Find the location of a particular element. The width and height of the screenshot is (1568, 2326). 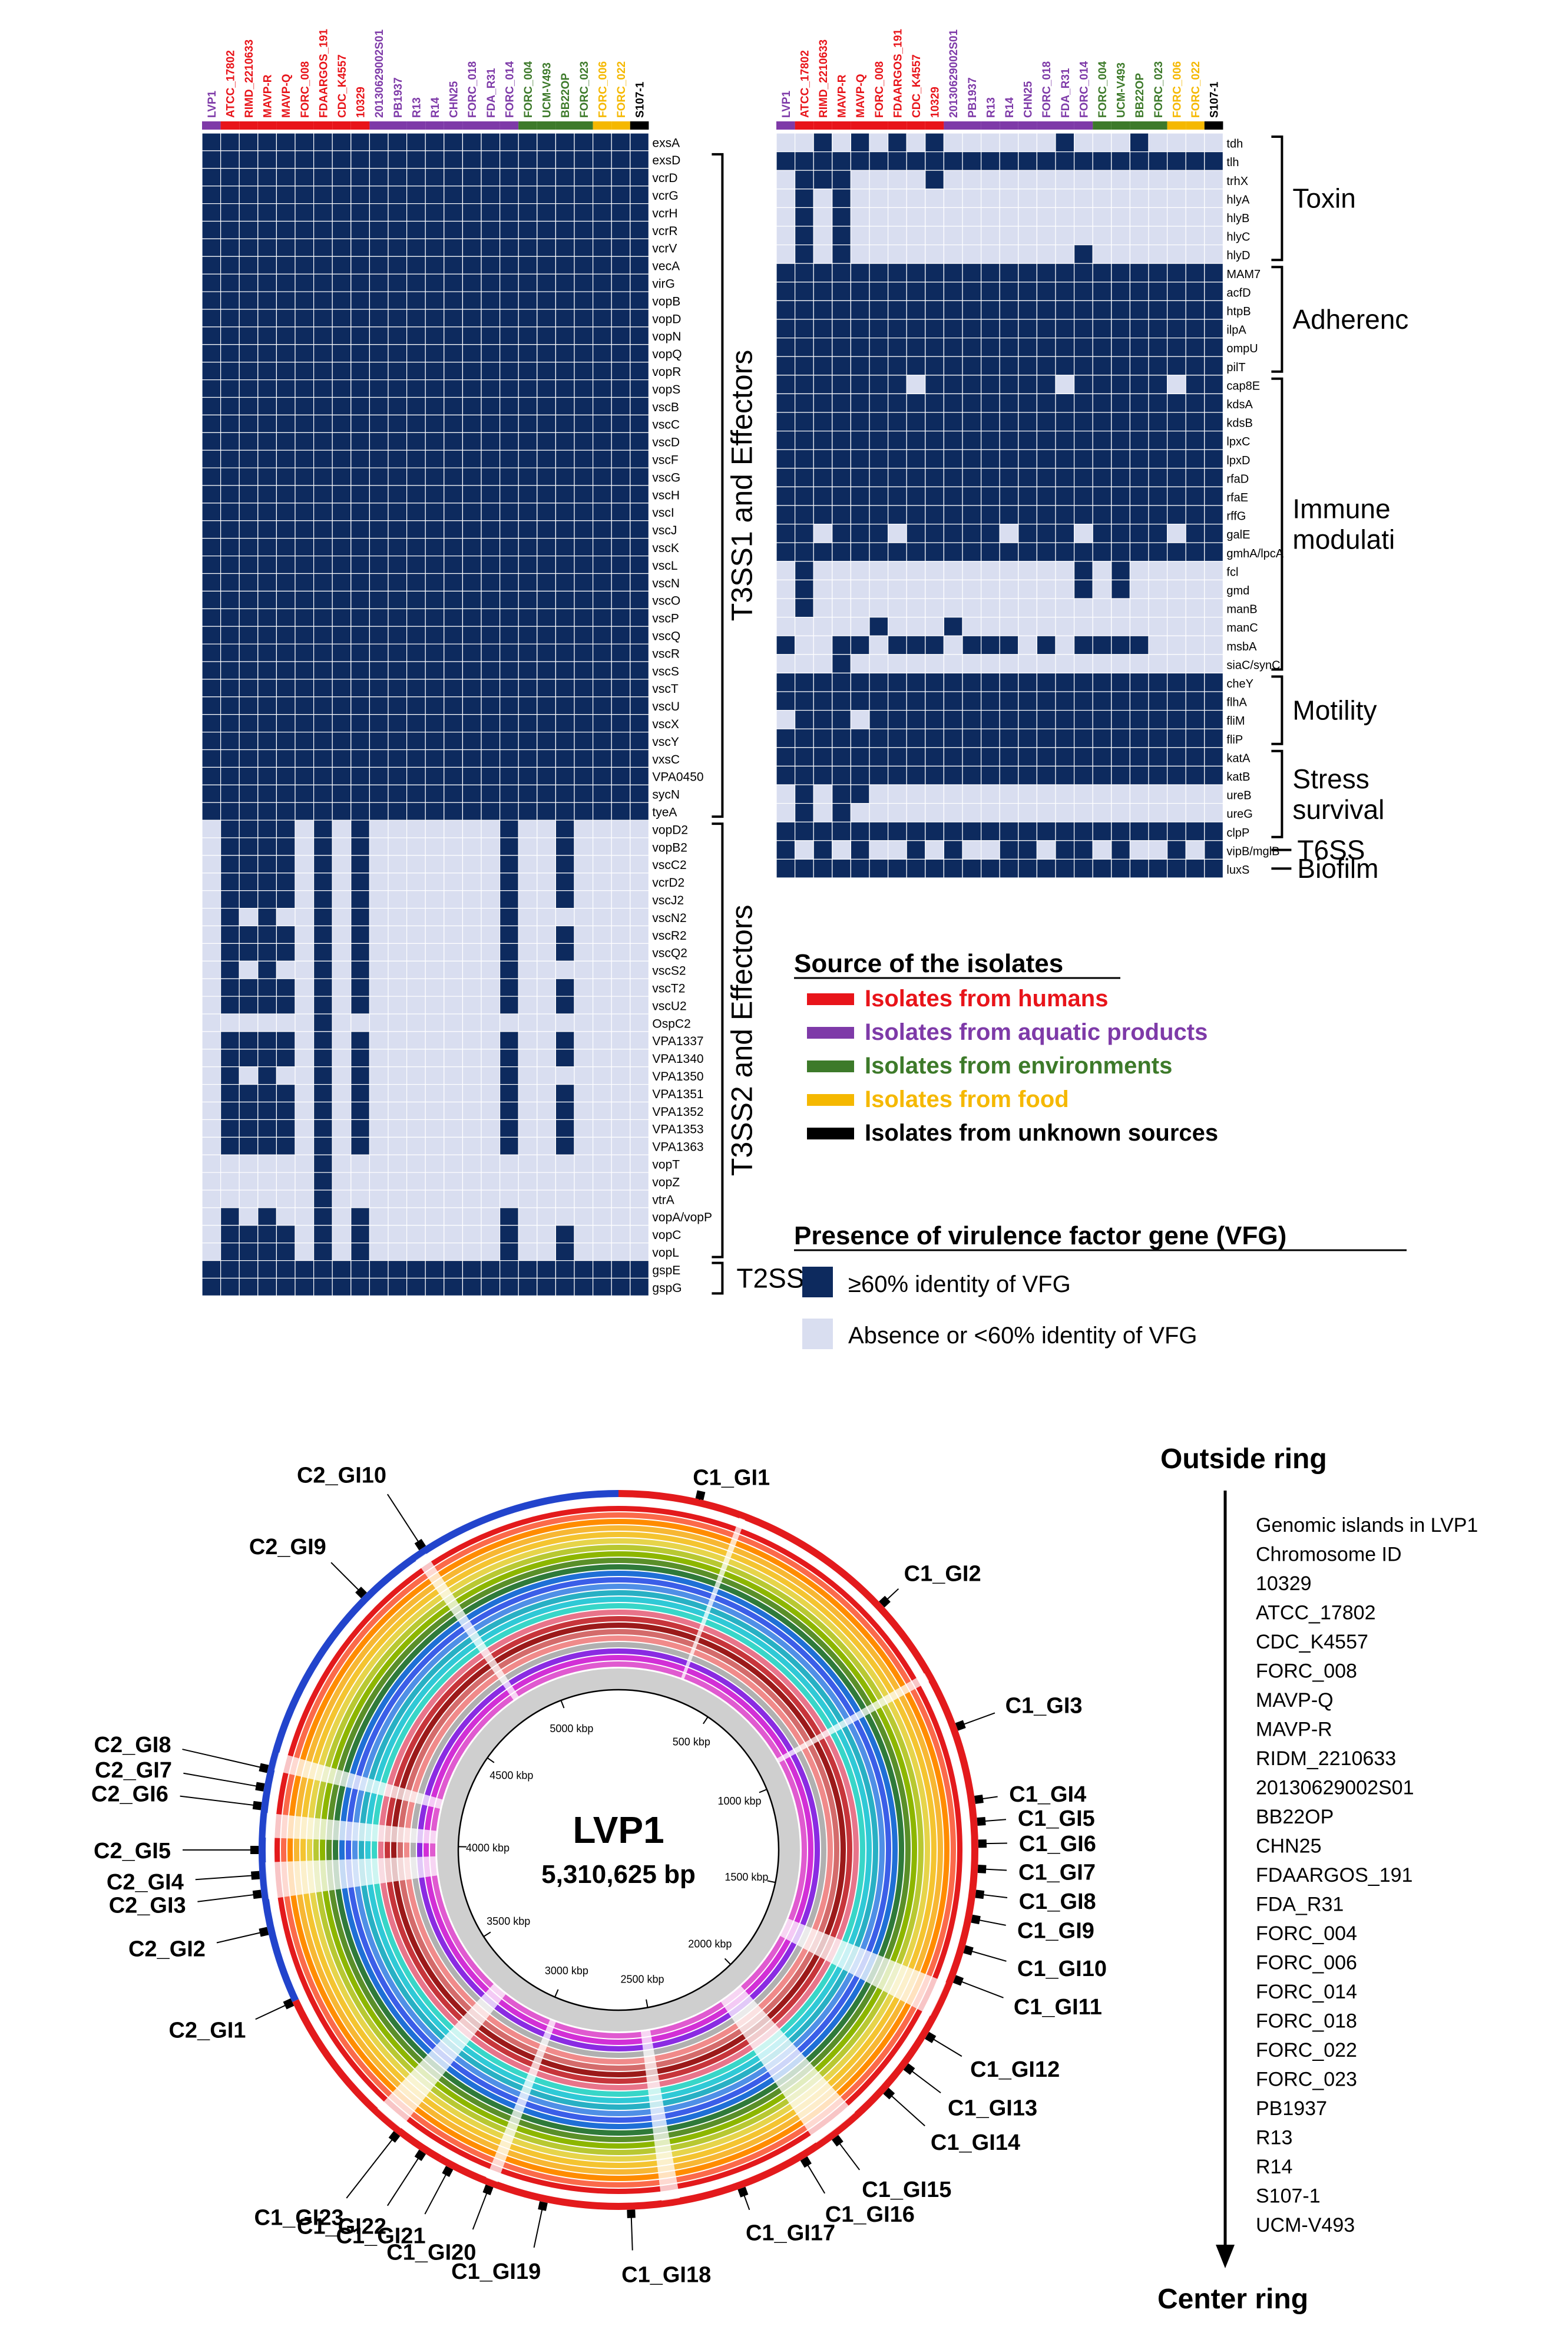

scale-tick is located at coordinates (491, 1760).